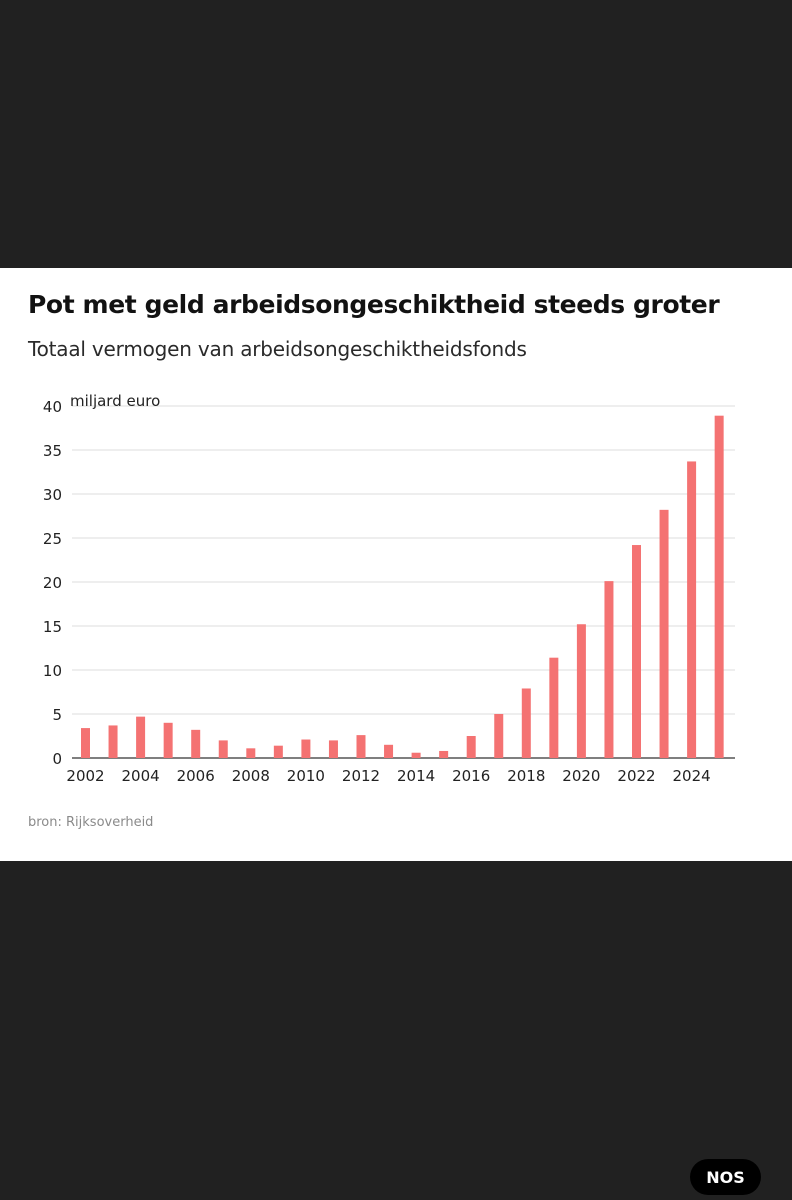 The image size is (792, 1200). Describe the element at coordinates (306, 748) in the screenshot. I see `bar-2010` at that location.